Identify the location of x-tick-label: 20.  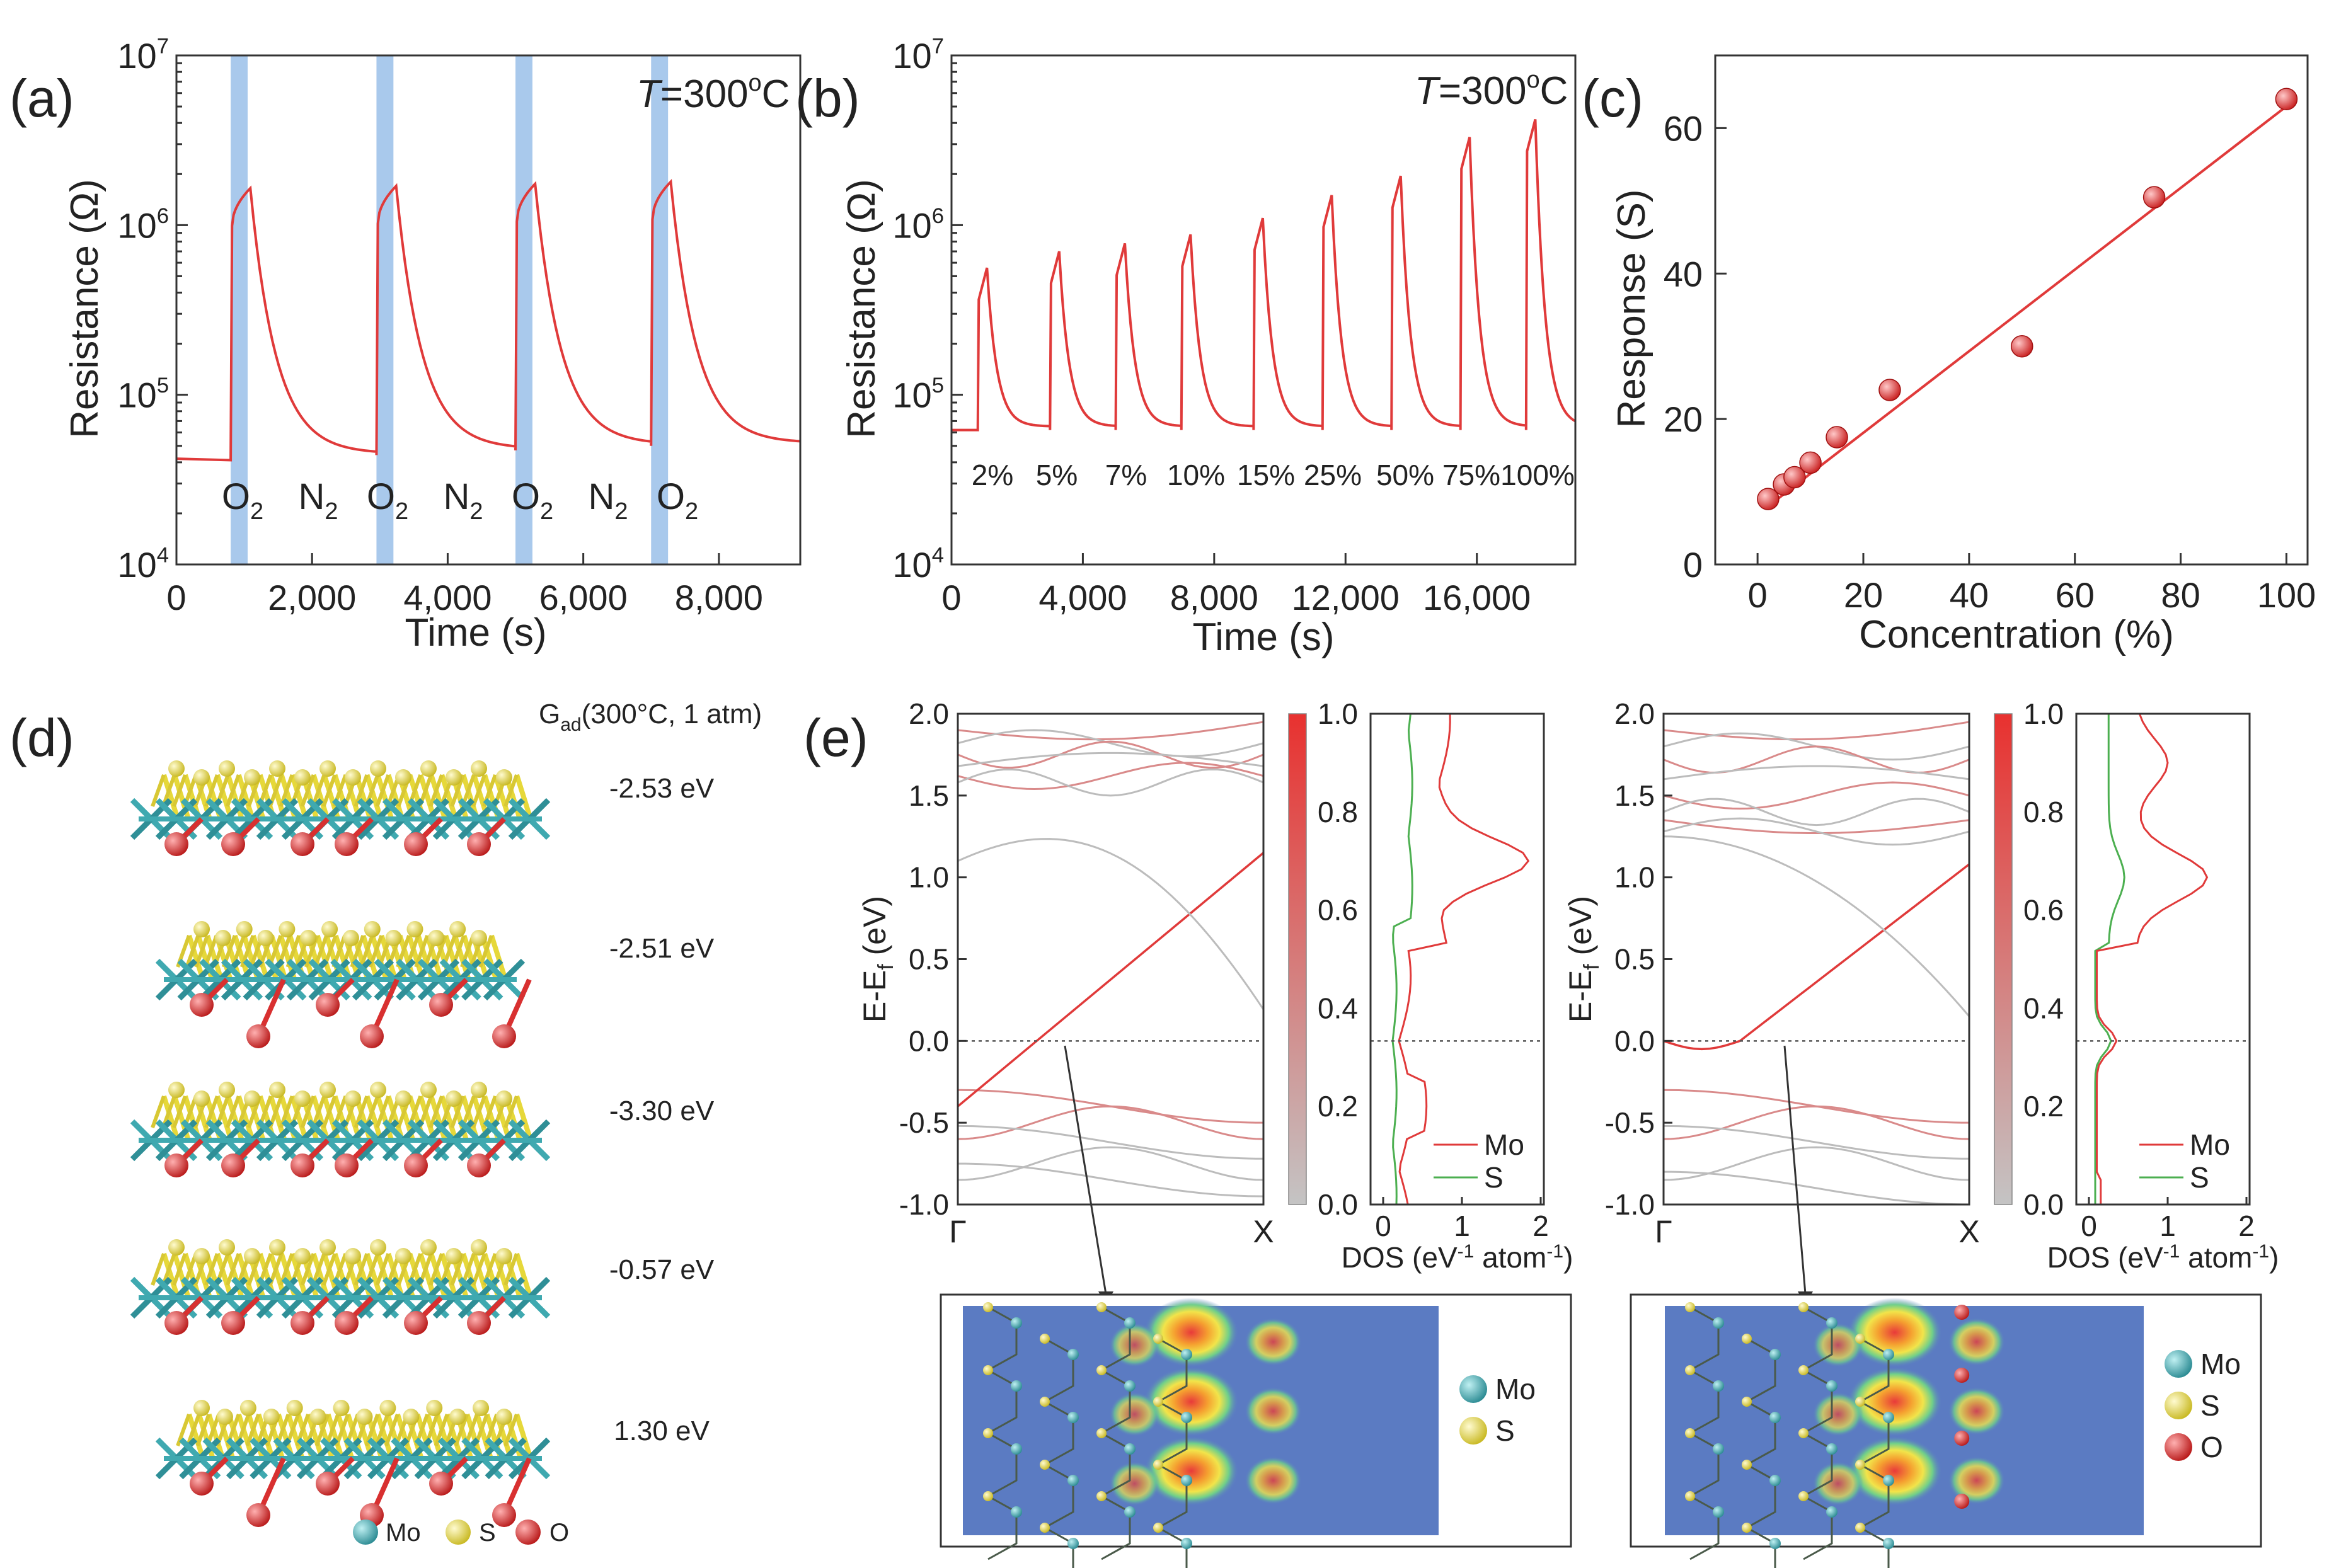
(1863, 595).